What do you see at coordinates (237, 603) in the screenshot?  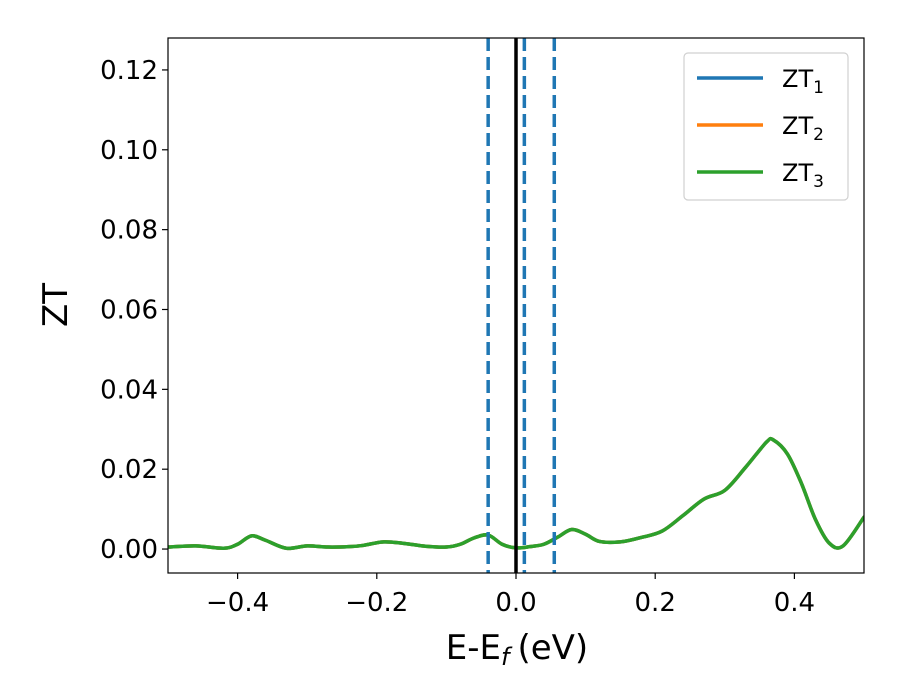 I see `x-tick-label: −0.4` at bounding box center [237, 603].